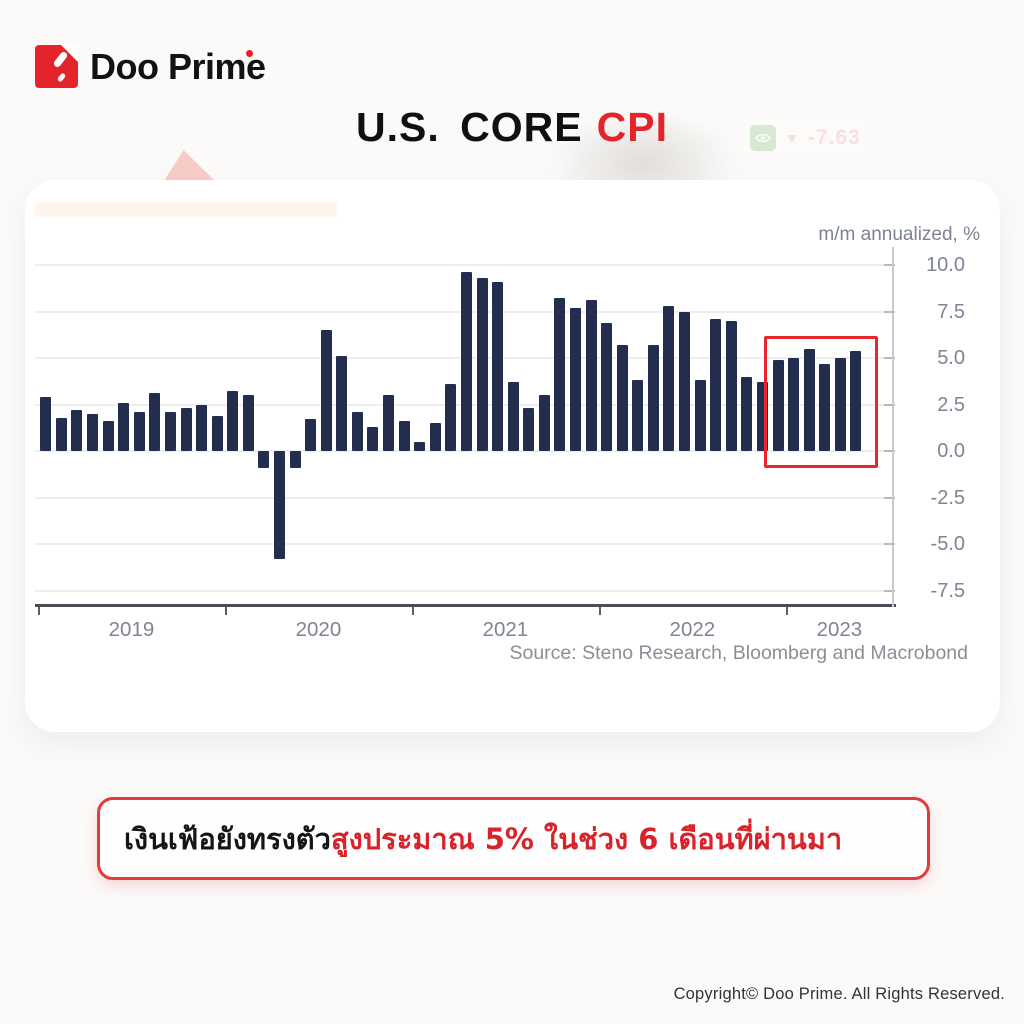  I want to click on x-tick-label-2019: 2019, so click(131, 629).